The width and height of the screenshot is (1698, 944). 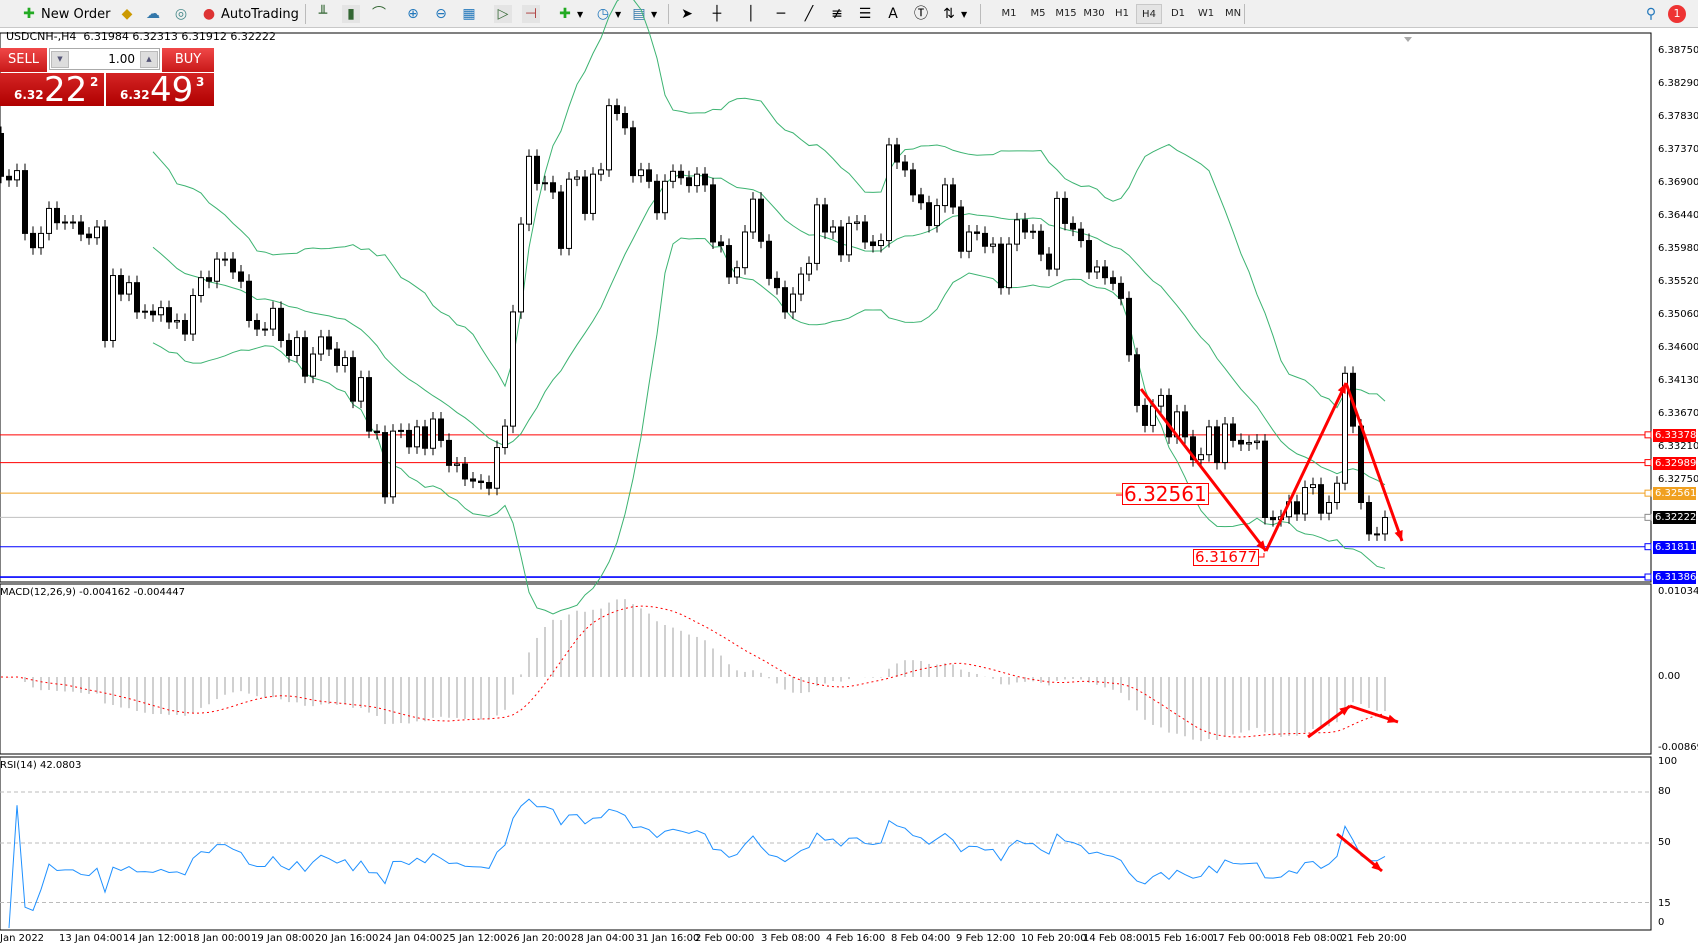 I want to click on price-annotation-high: 6.32561, so click(x=1165, y=494).